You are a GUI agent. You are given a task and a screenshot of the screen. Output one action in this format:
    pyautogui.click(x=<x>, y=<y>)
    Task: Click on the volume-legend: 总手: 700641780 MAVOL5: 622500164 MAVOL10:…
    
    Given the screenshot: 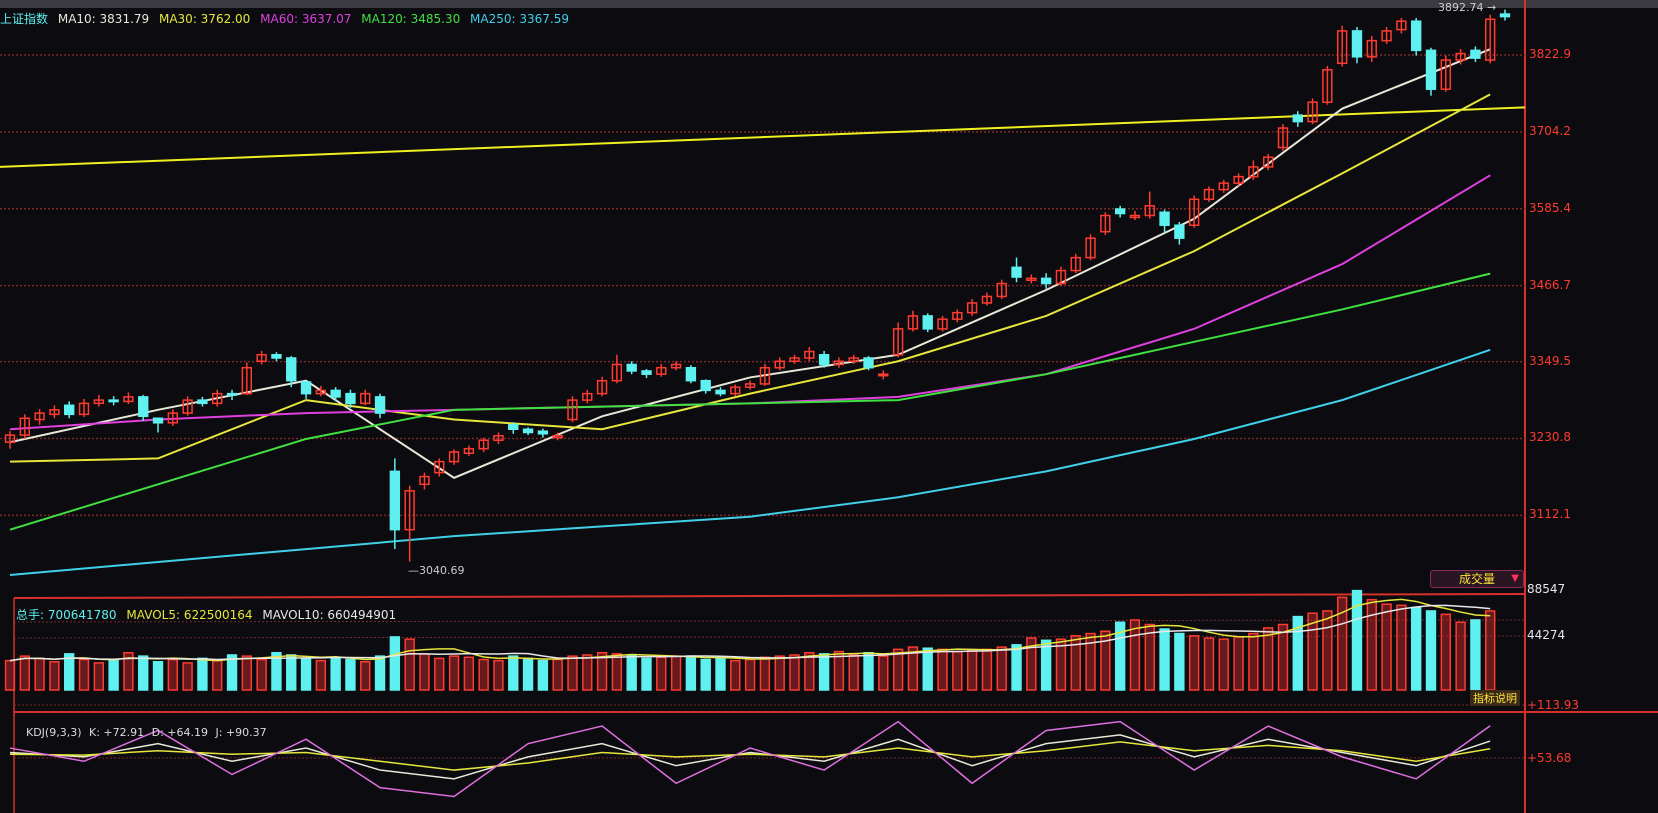 What is the action you would take?
    pyautogui.click(x=209, y=614)
    